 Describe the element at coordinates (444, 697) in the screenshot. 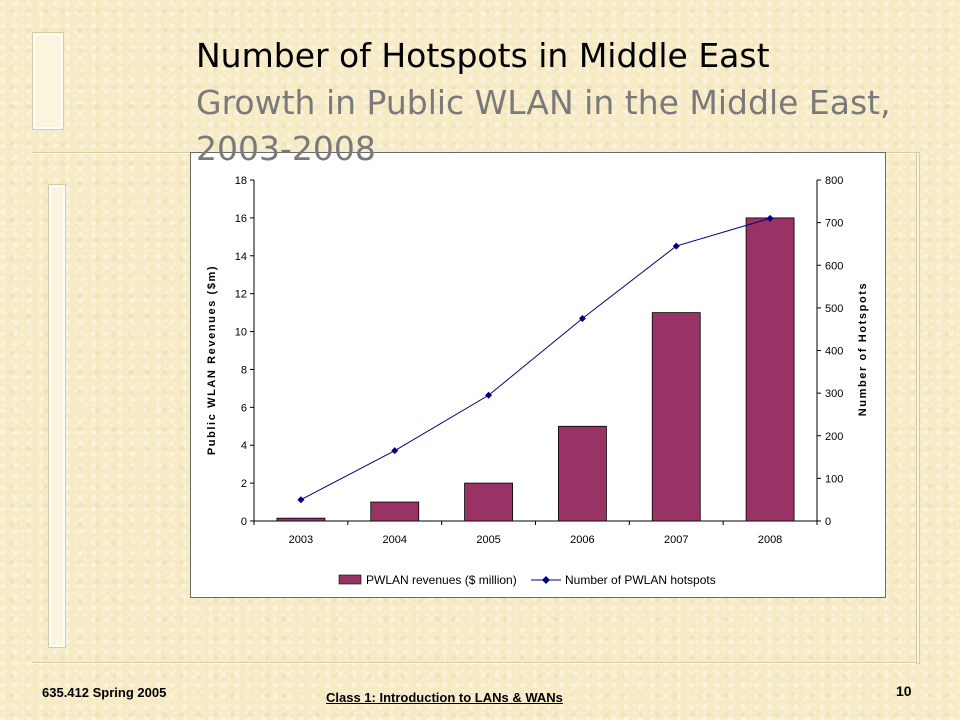

I see `footer-lecture-title: Class 1: Introduction to LANs & WANs` at that location.